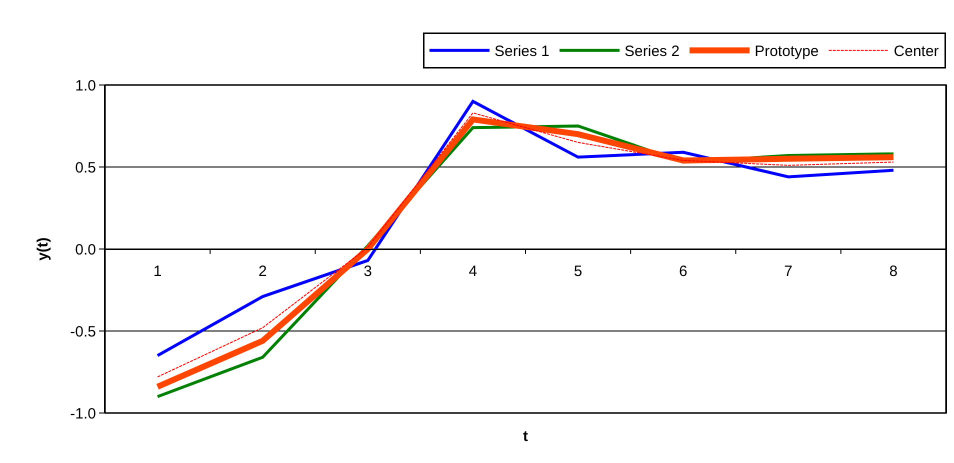 The image size is (954, 463). Describe the element at coordinates (262, 271) in the screenshot. I see `x-tick-label: 2` at that location.